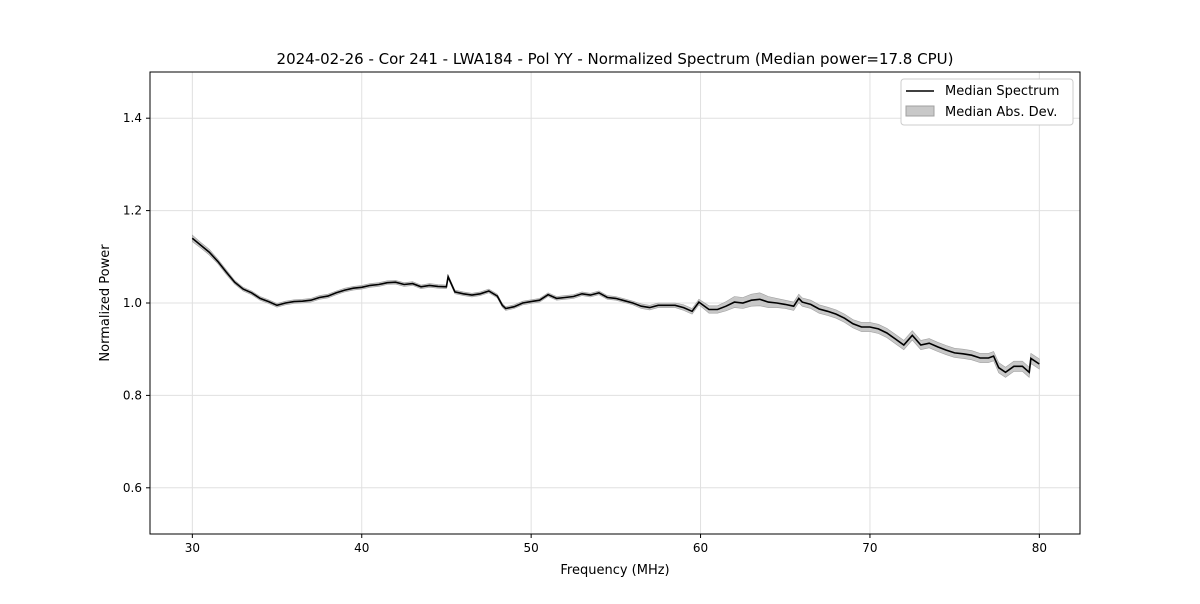  I want to click on x-tick-label: 60, so click(700, 548).